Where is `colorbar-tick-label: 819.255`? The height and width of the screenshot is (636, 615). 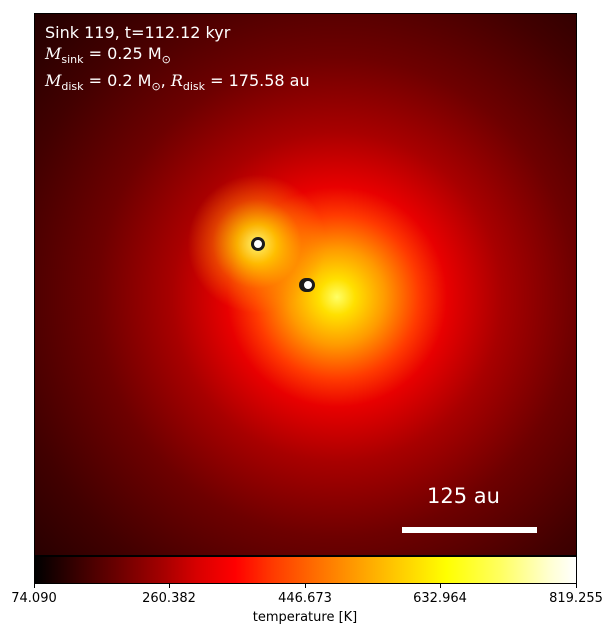
colorbar-tick-label: 819.255 is located at coordinates (576, 598).